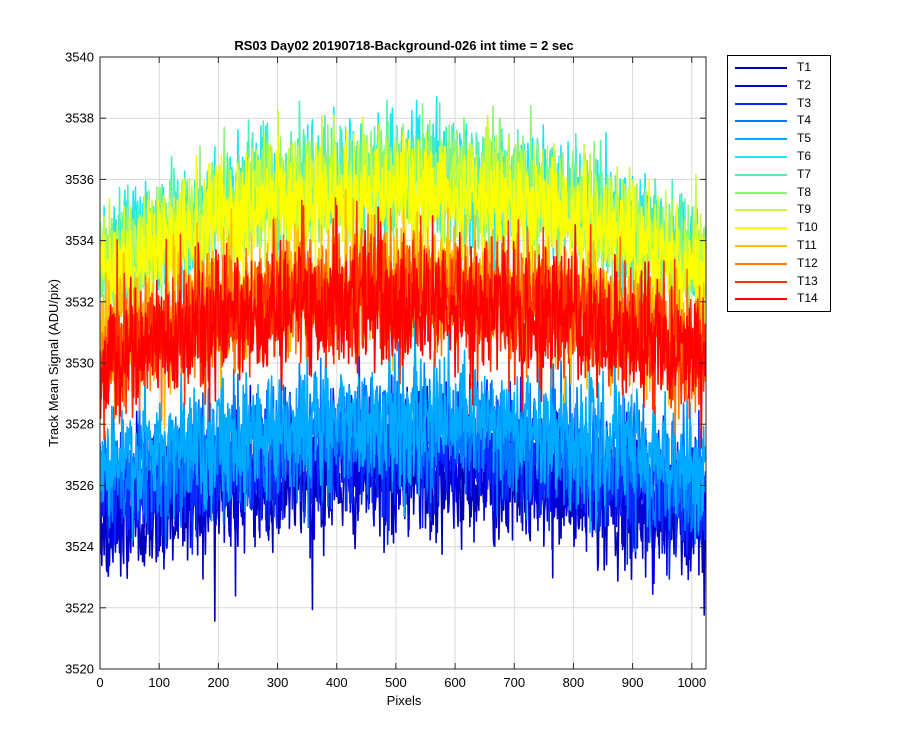  What do you see at coordinates (79, 363) in the screenshot?
I see `y-tick-label: 3530` at bounding box center [79, 363].